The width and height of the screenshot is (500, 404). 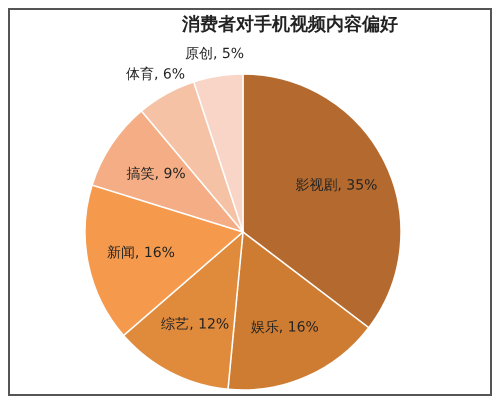 I want to click on slice-label: 原创, 5%, so click(x=214, y=54).